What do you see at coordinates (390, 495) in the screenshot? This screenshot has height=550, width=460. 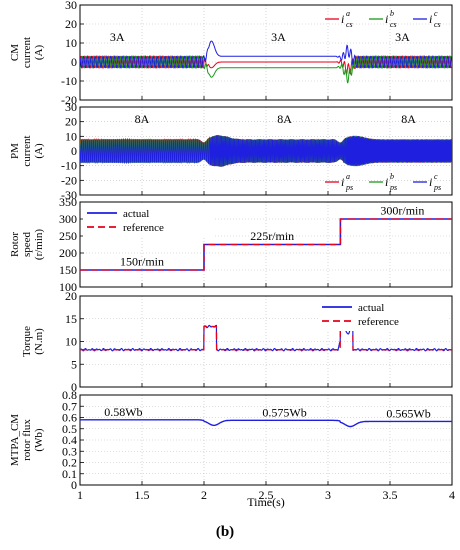 I see `x-tick-label: 3.5` at bounding box center [390, 495].